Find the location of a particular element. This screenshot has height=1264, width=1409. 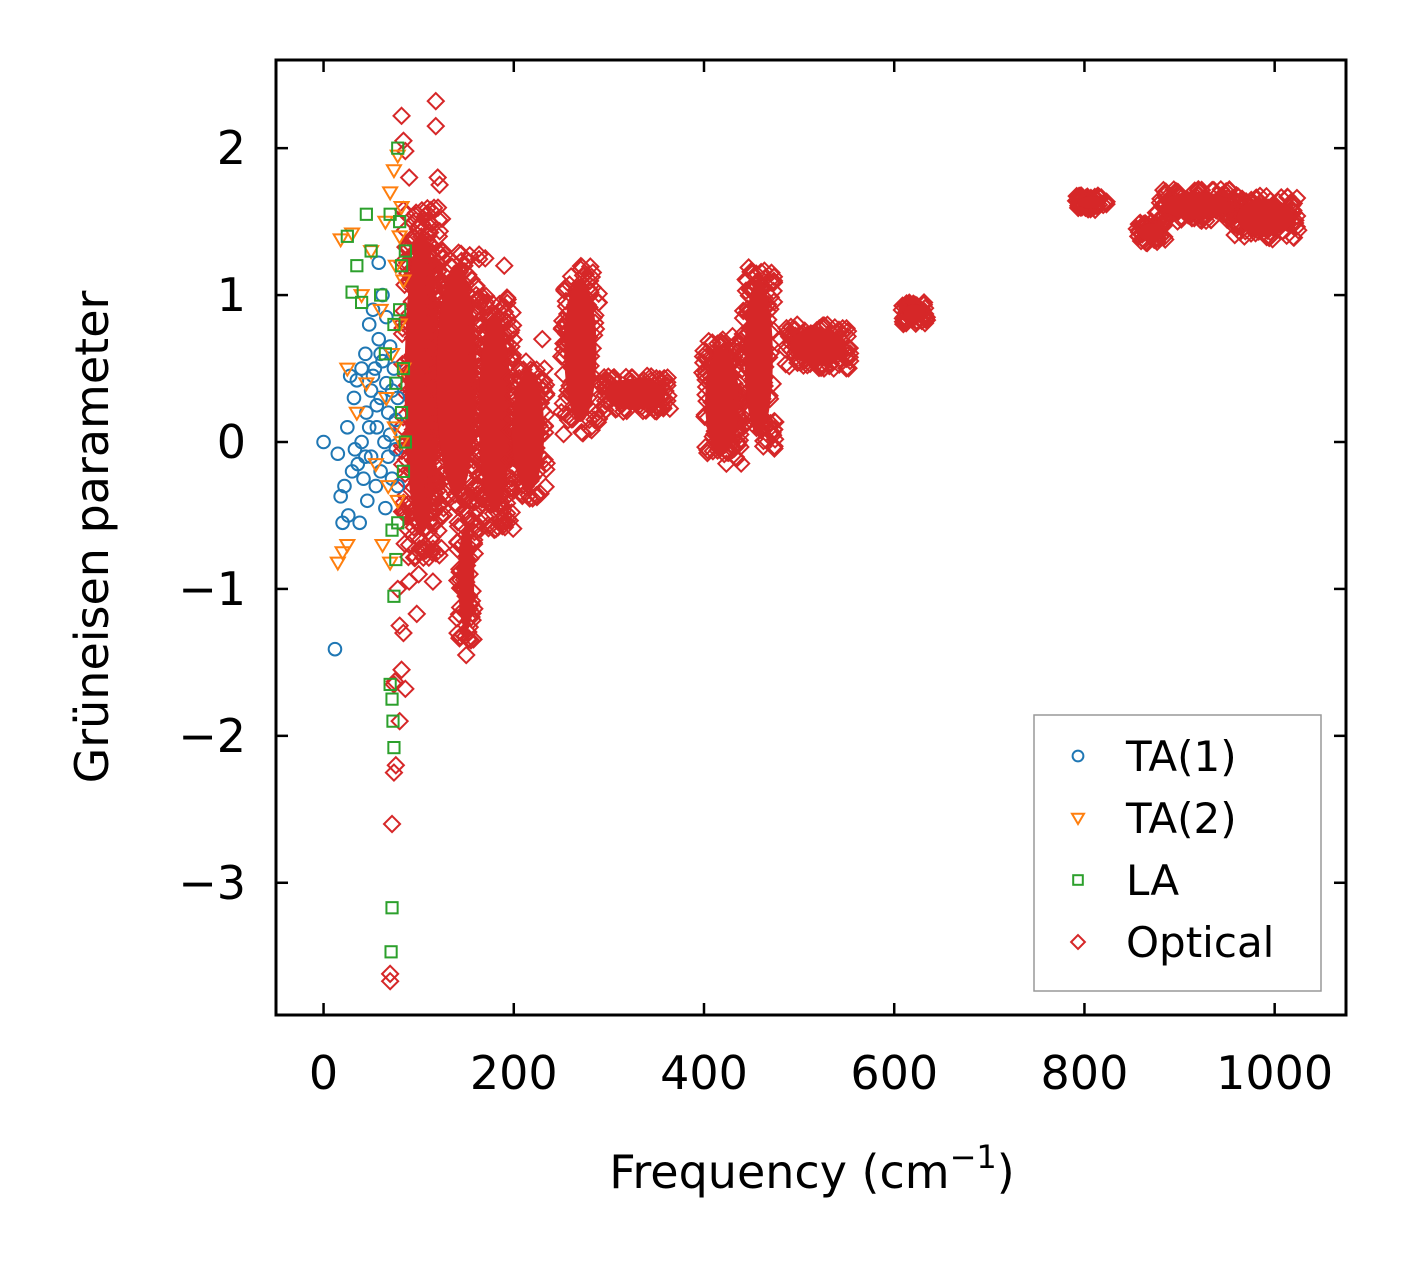

y-tick-label: −1 is located at coordinates (212, 589).